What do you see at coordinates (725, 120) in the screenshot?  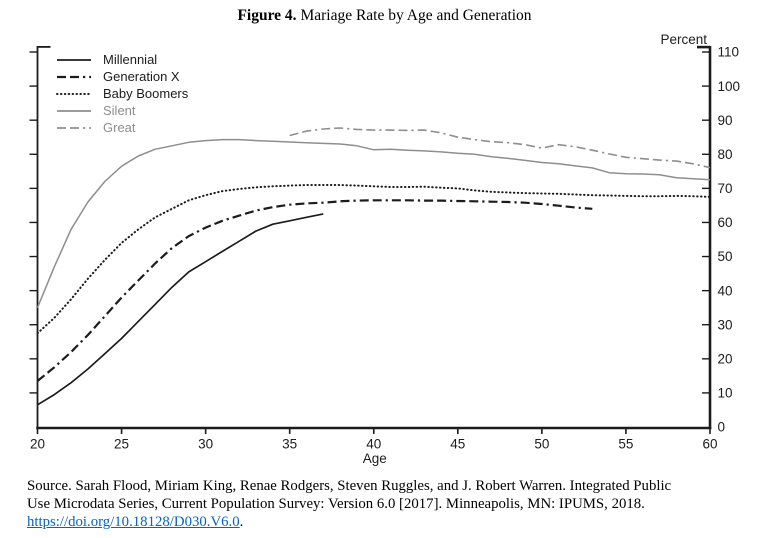 I see `y-tick-label: 90` at bounding box center [725, 120].